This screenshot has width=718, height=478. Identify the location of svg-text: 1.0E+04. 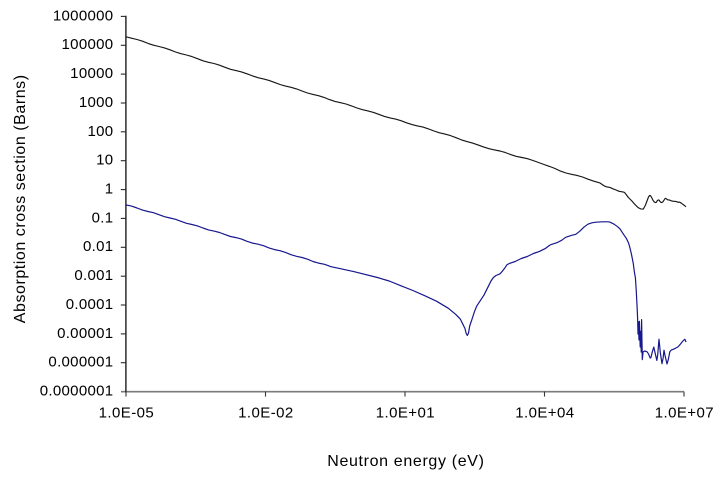
(544, 412).